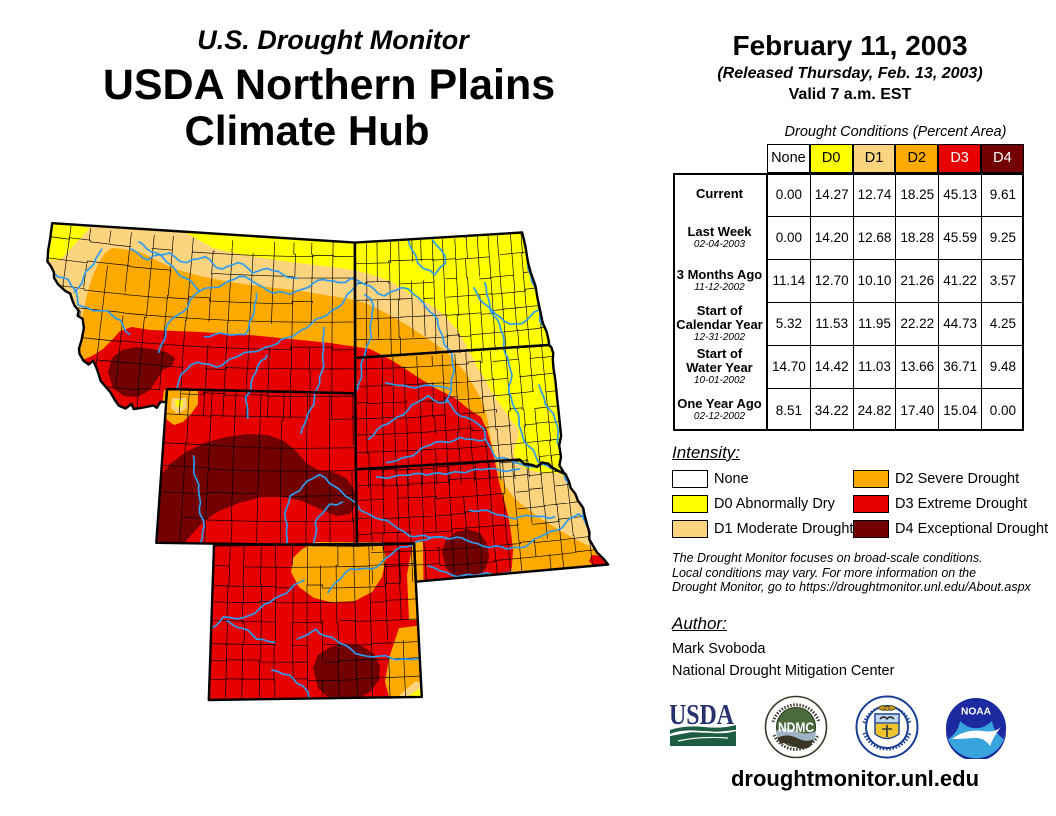 This screenshot has width=1056, height=816. What do you see at coordinates (796, 727) in the screenshot?
I see `svg-text: NDMC` at bounding box center [796, 727].